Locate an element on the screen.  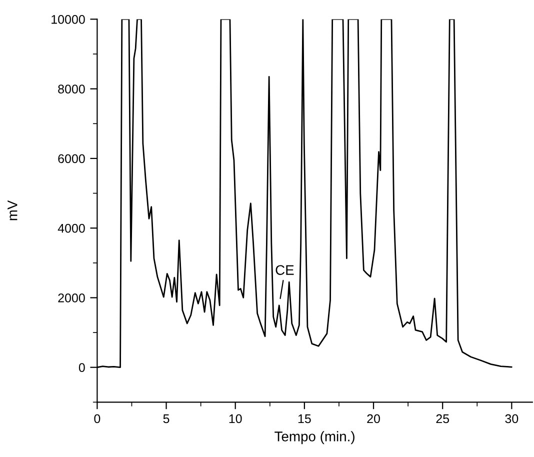
x-tick-label: 0 is located at coordinates (97, 419).